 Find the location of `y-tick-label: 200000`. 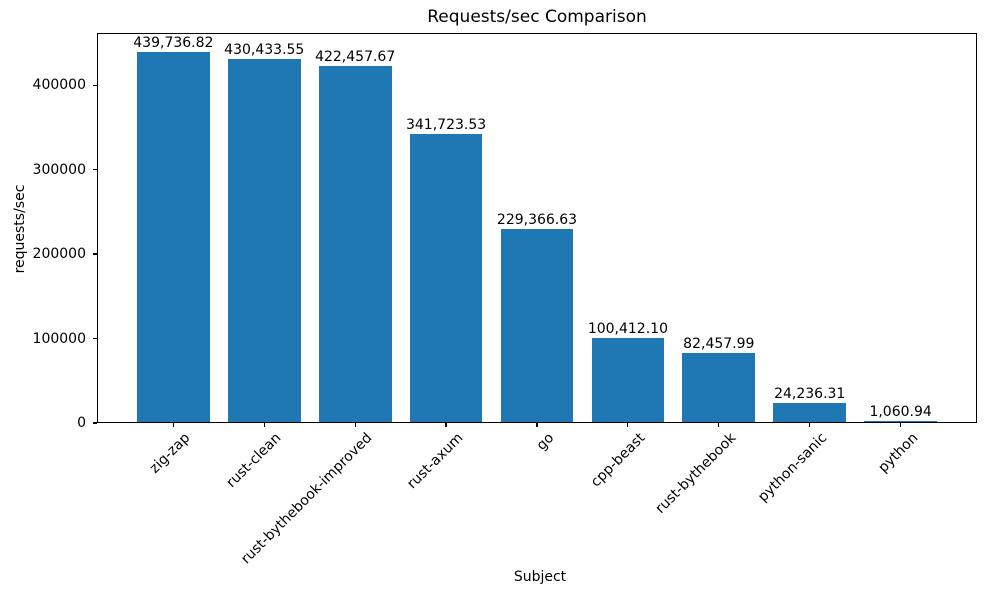

y-tick-label: 200000 is located at coordinates (59, 254).